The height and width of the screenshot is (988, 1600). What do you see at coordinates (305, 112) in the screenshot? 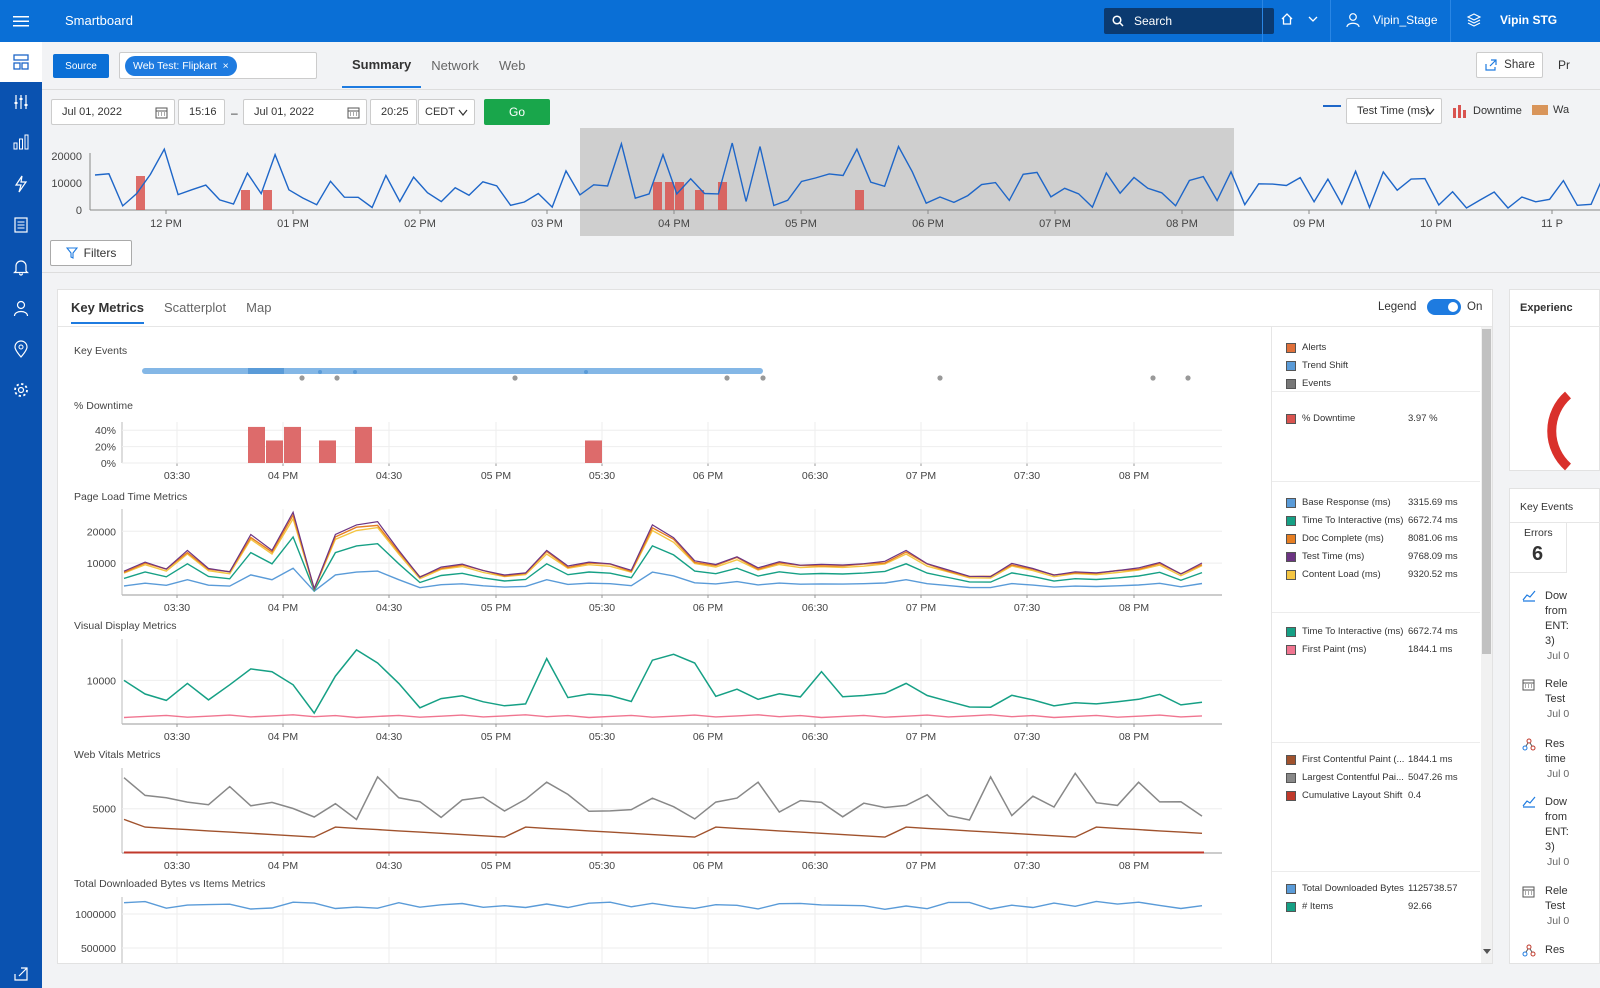
I see `end-date-input: Jul 01, 2022` at bounding box center [305, 112].